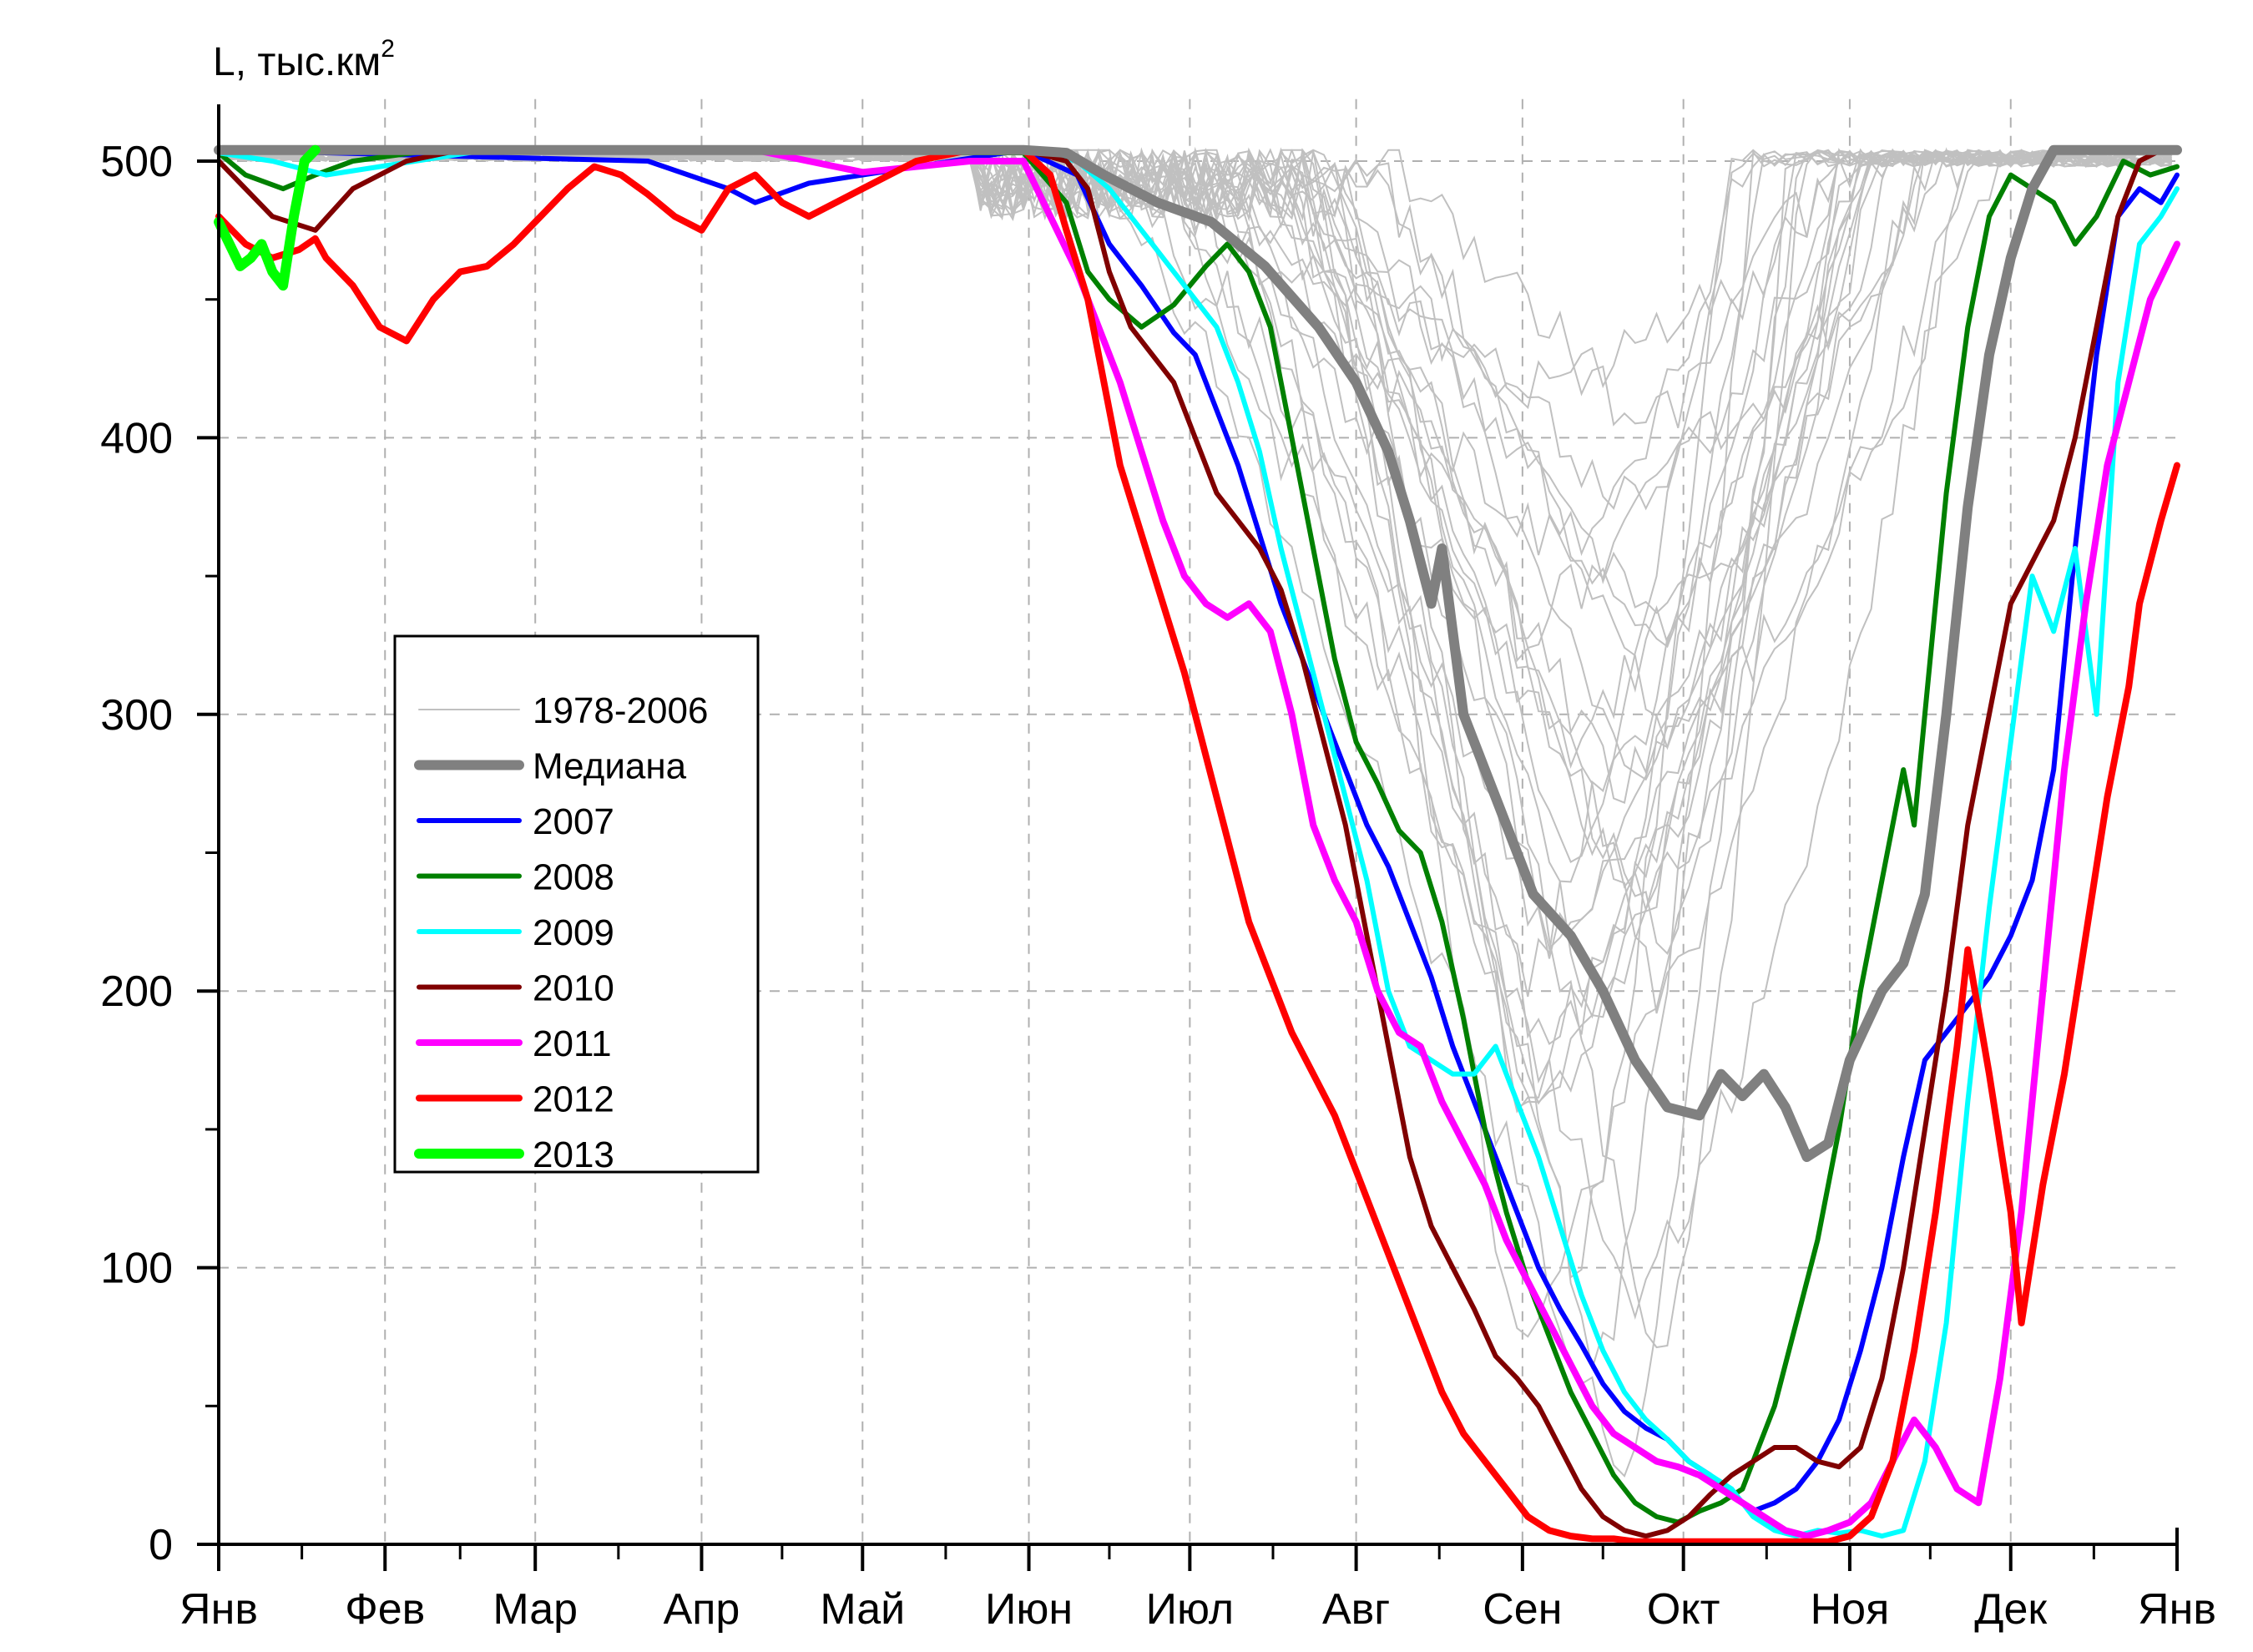 Image resolution: width=2253 pixels, height=1652 pixels. Describe the element at coordinates (573, 932) in the screenshot. I see `legend-label: 2009` at that location.